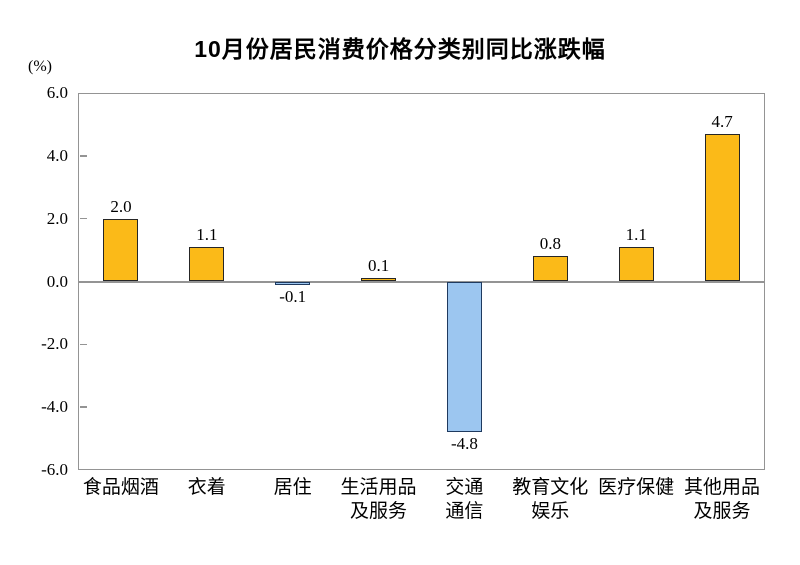 The height and width of the screenshot is (565, 800). I want to click on category-label: 生活用品 及服务, so click(378, 499).